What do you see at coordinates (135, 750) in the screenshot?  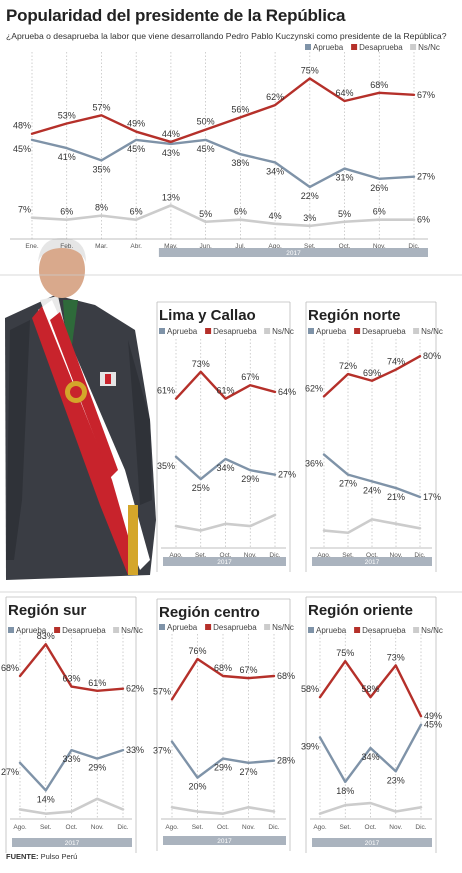 I see `data-label-aprueba: 33%` at bounding box center [135, 750].